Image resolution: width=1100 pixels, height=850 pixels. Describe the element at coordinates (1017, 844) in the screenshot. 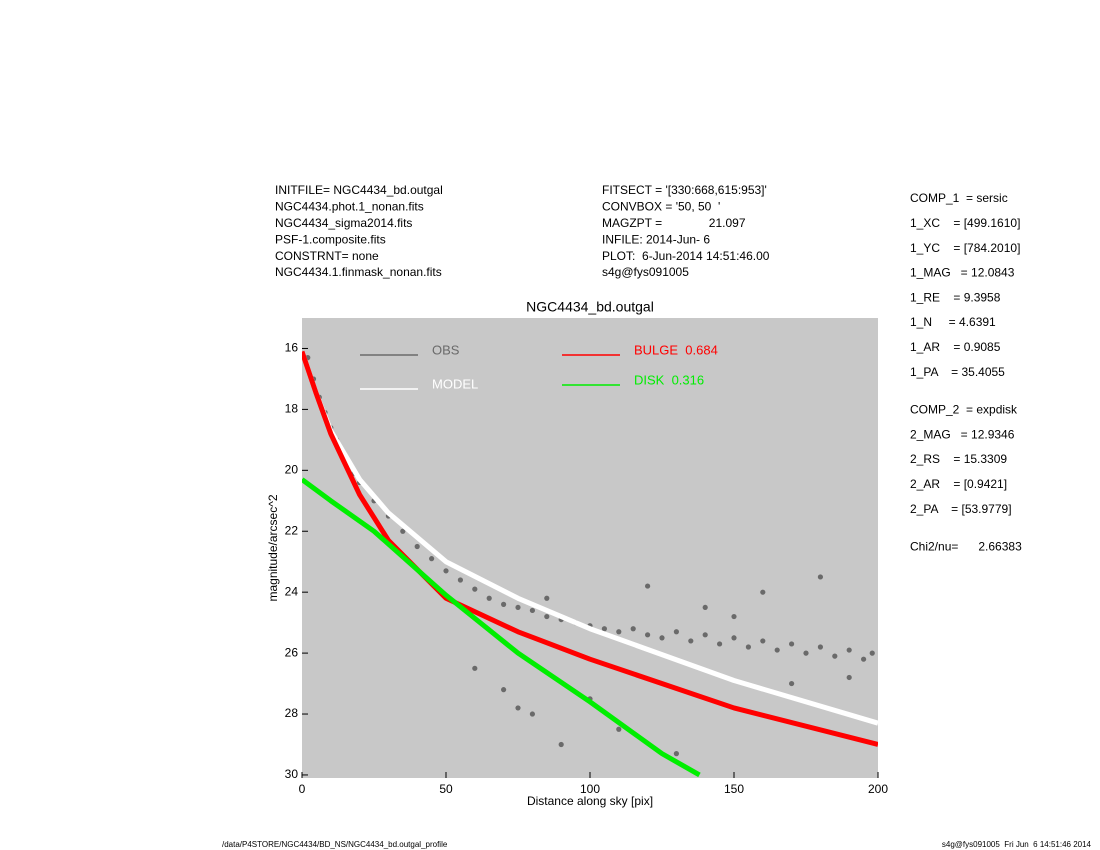

I see `footer-right: s4g@fys091005 Fri Jun 6 14:51:46 2014` at that location.